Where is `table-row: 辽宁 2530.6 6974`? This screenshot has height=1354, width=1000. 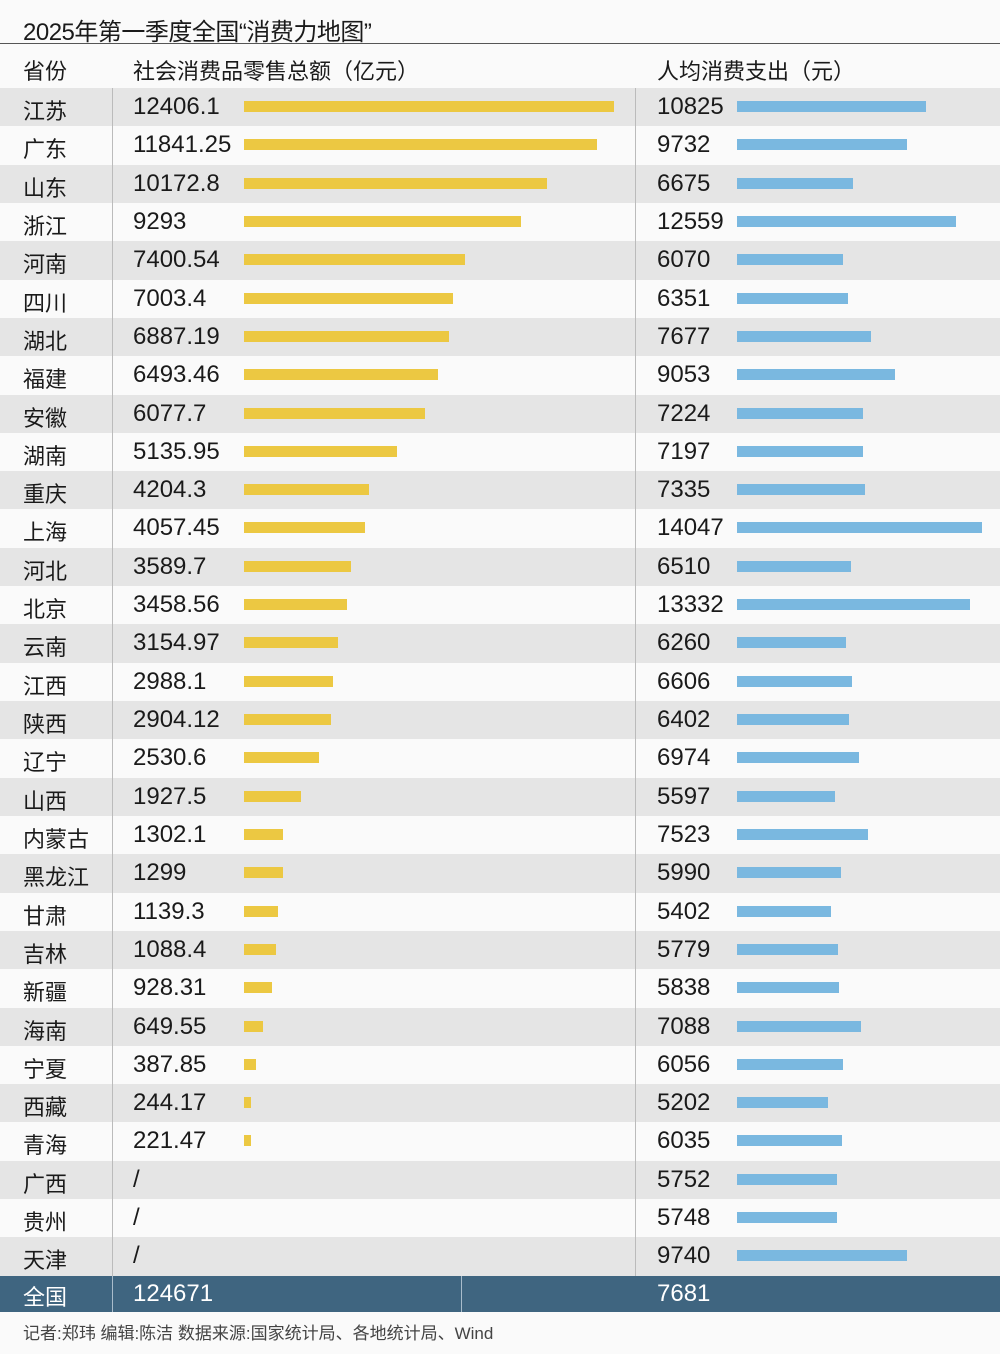
table-row: 辽宁 2530.6 6974 is located at coordinates (500, 758).